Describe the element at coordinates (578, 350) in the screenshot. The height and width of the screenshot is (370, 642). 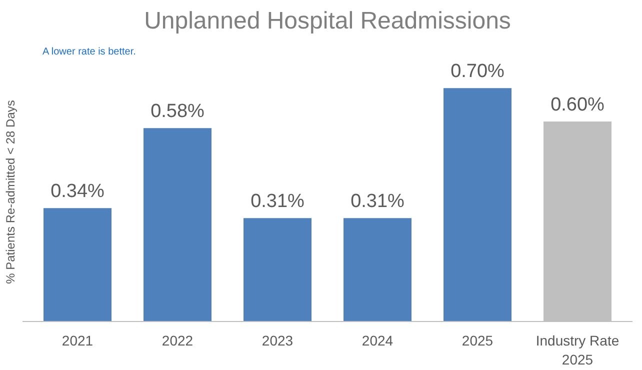
I see `x-tick-label: Industry Rate 2025` at that location.